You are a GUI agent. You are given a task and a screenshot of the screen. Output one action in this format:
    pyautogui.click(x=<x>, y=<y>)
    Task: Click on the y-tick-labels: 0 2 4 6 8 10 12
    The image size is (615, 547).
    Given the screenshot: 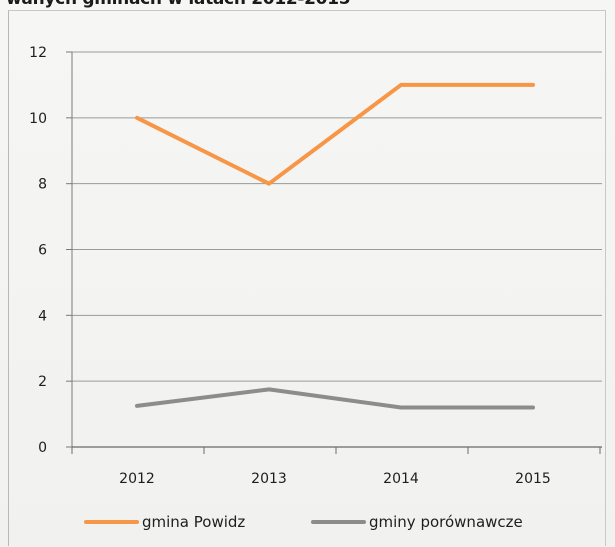 What is the action you would take?
    pyautogui.click(x=38, y=250)
    